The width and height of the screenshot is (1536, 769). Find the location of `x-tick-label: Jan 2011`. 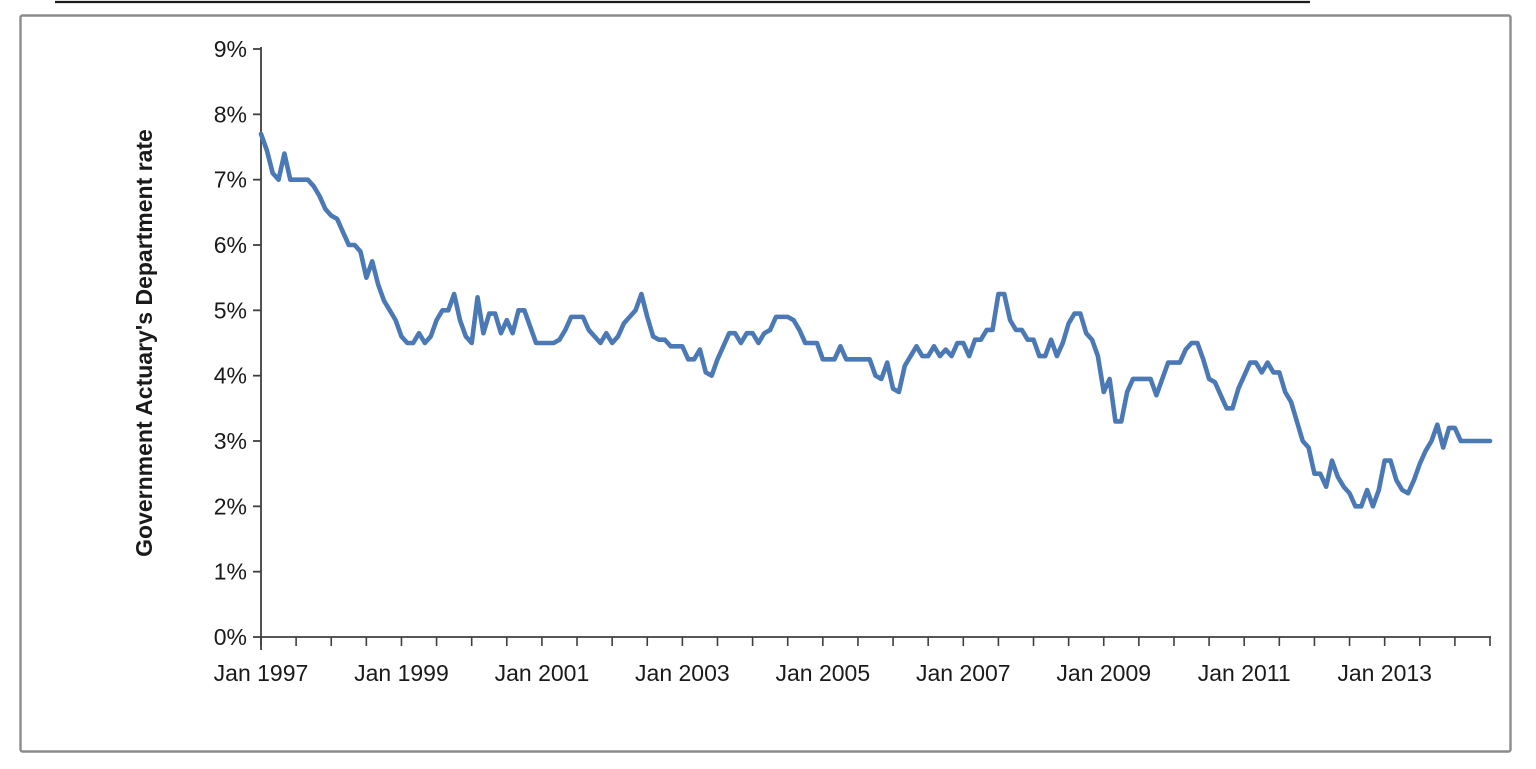

x-tick-label: Jan 2011 is located at coordinates (1244, 673).